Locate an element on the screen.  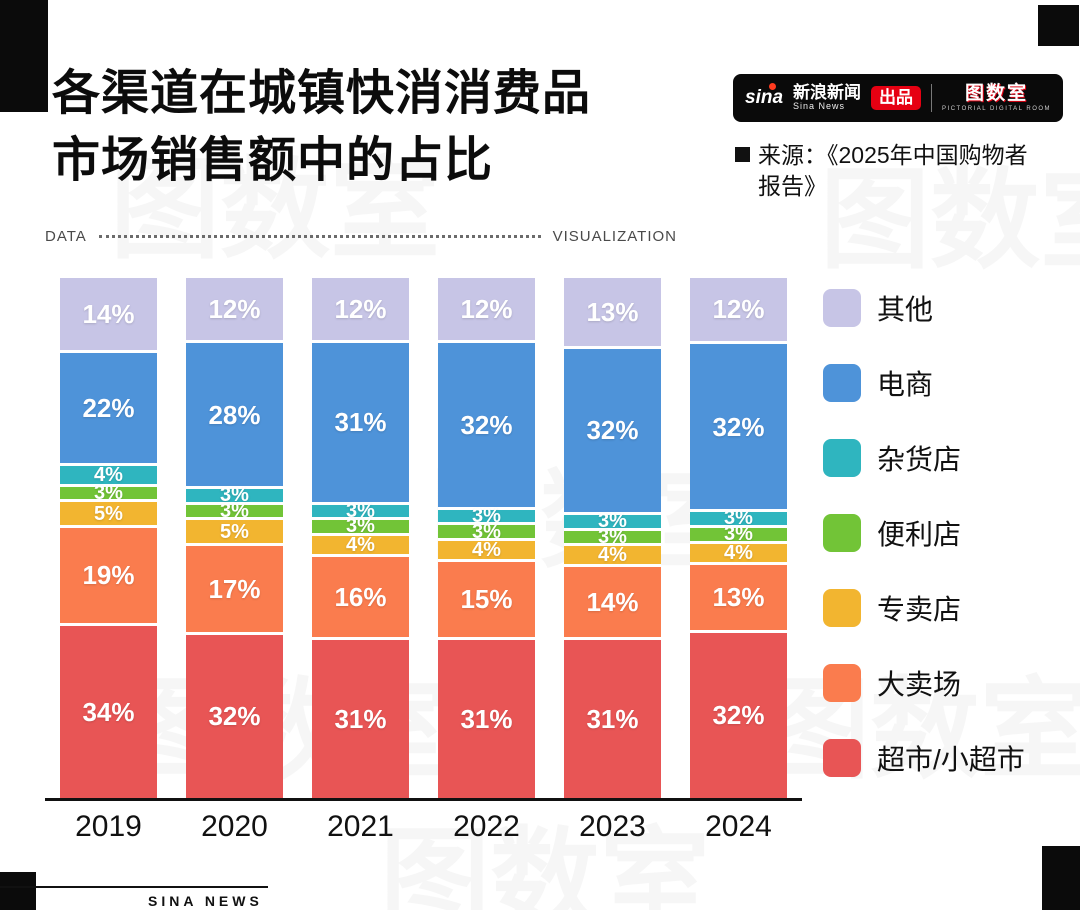
segment-value-label: 5% is located at coordinates (108, 513).